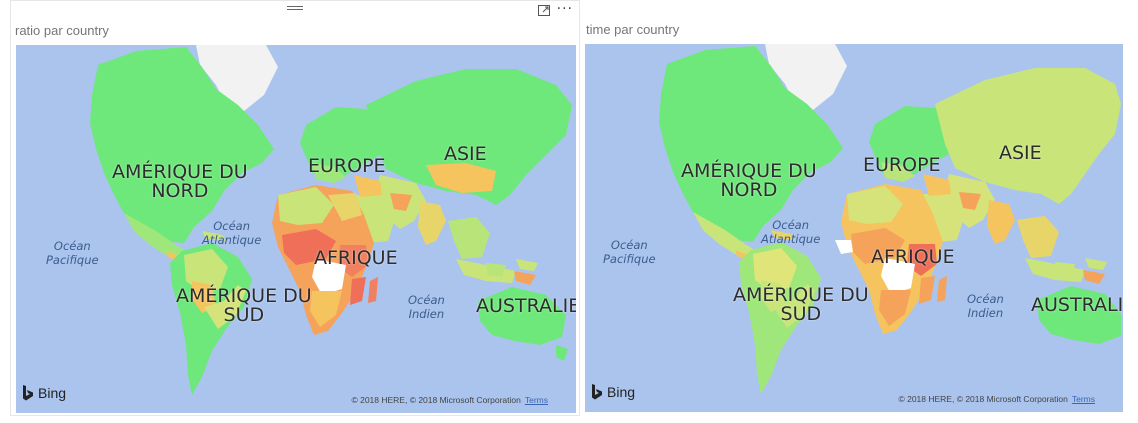 The image size is (1138, 423). I want to click on visual-title: ratio par country, so click(62, 30).